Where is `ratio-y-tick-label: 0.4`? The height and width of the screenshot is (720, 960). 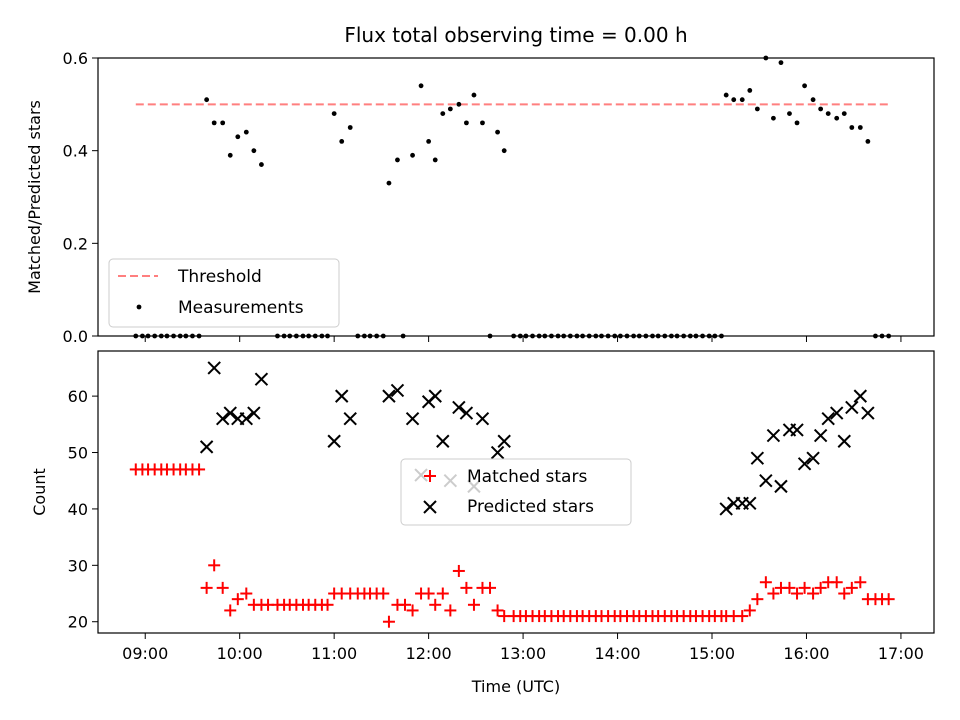 ratio-y-tick-label: 0.4 is located at coordinates (75, 151).